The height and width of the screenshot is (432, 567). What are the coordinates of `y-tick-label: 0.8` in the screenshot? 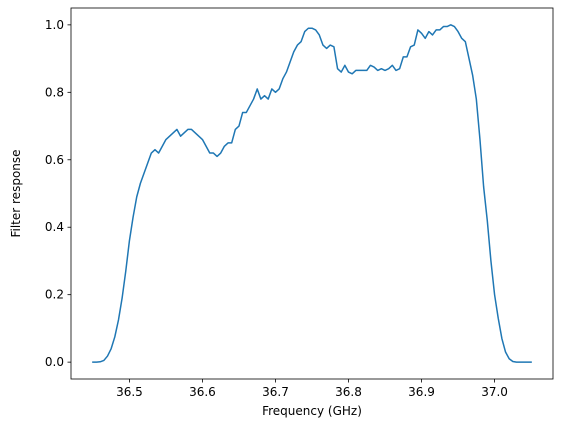 It's located at (54, 92).